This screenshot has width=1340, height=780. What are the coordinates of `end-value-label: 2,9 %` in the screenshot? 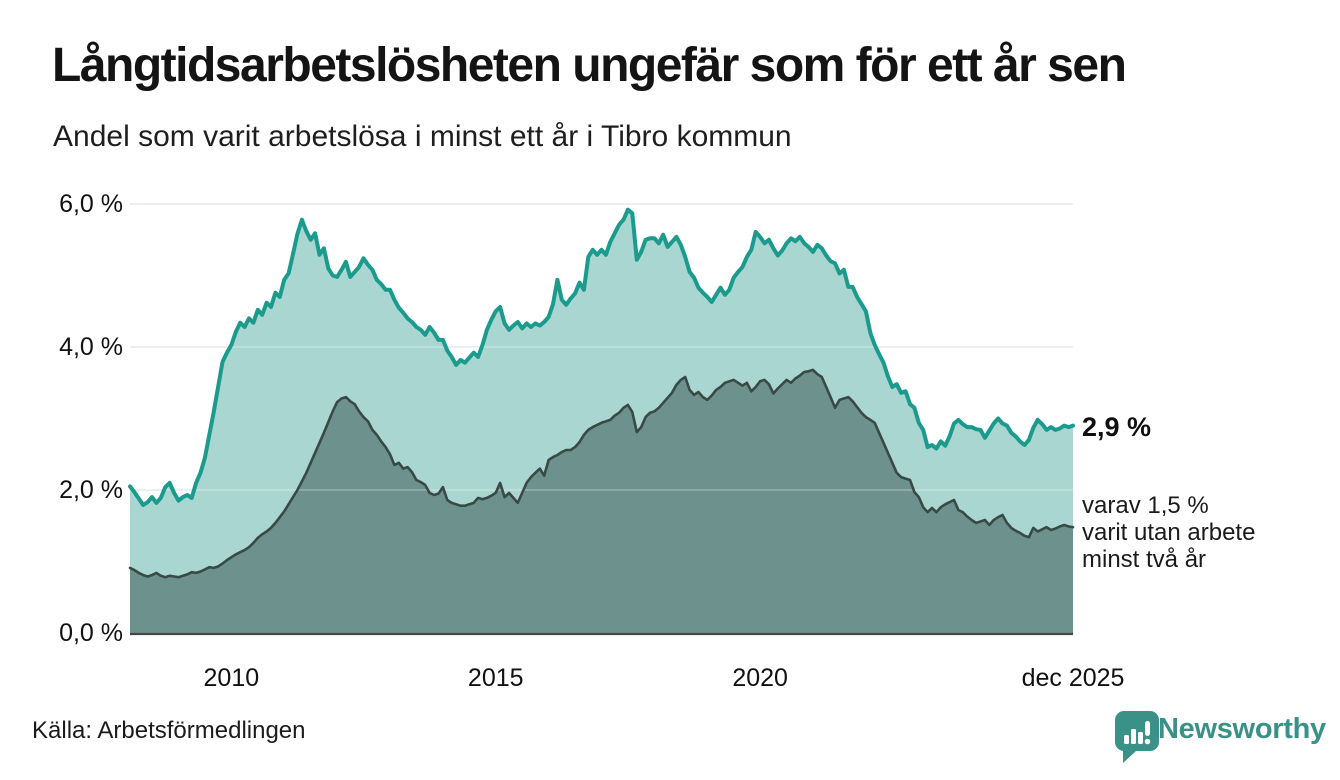 It's located at (1117, 427).